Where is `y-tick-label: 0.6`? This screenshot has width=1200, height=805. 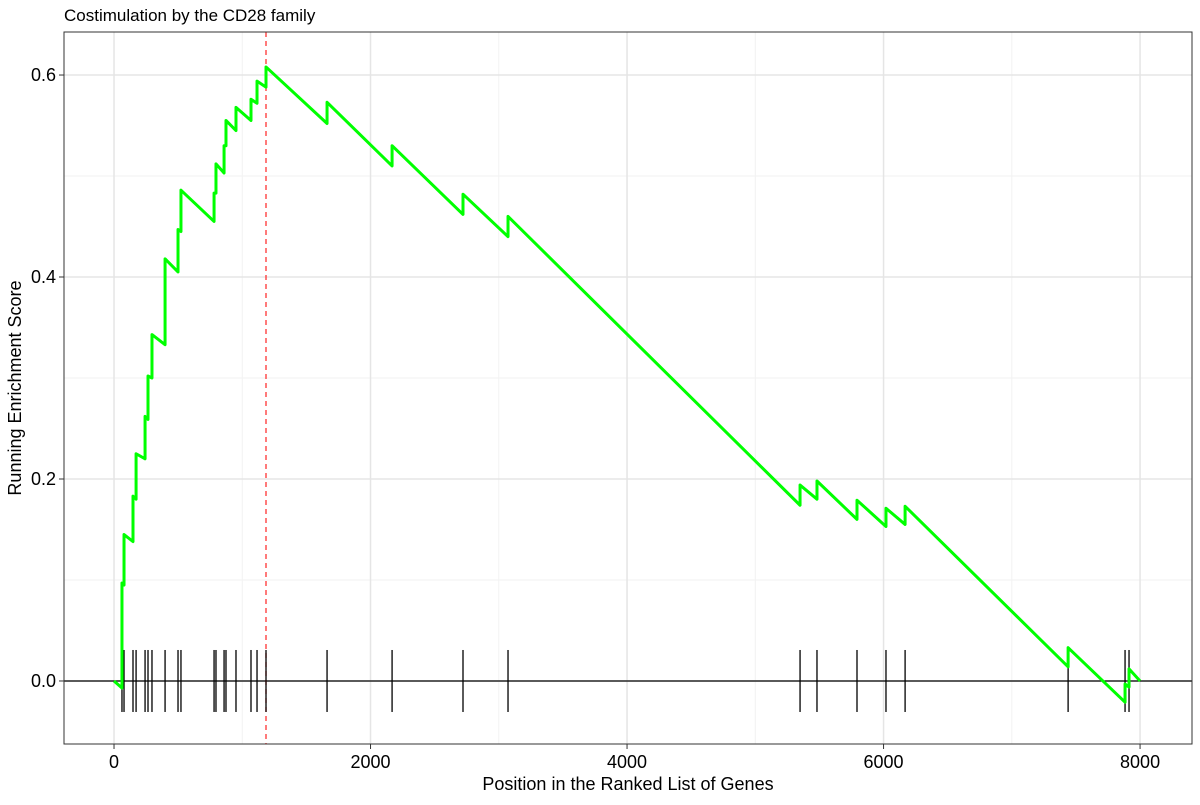
y-tick-label: 0.6 is located at coordinates (43, 75).